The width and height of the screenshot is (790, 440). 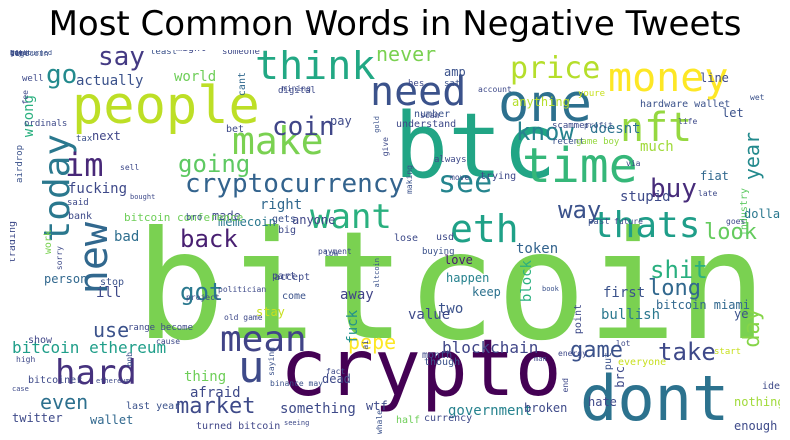 What do you see at coordinates (164, 53) in the screenshot?
I see `word-least: least` at bounding box center [164, 53].